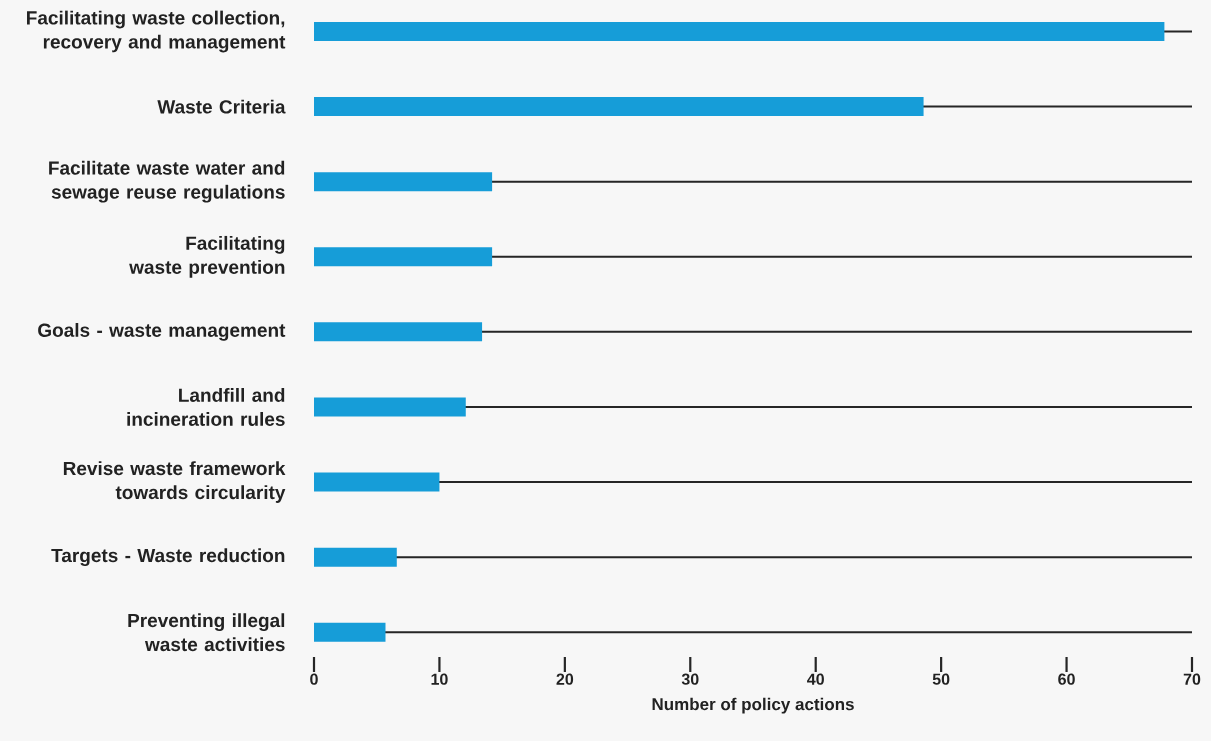 The width and height of the screenshot is (1211, 741). I want to click on x-tick-label: 40, so click(815, 679).